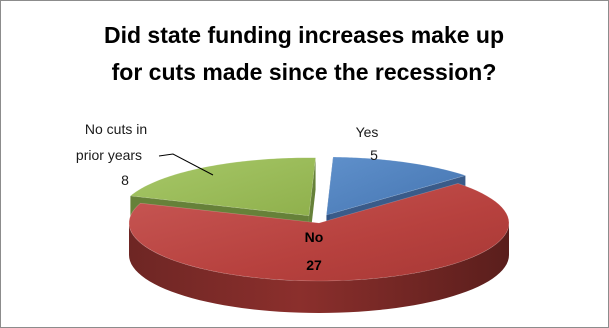  Describe the element at coordinates (116, 129) in the screenshot. I see `slice-label-nocuts-line-1: No cuts in` at that location.